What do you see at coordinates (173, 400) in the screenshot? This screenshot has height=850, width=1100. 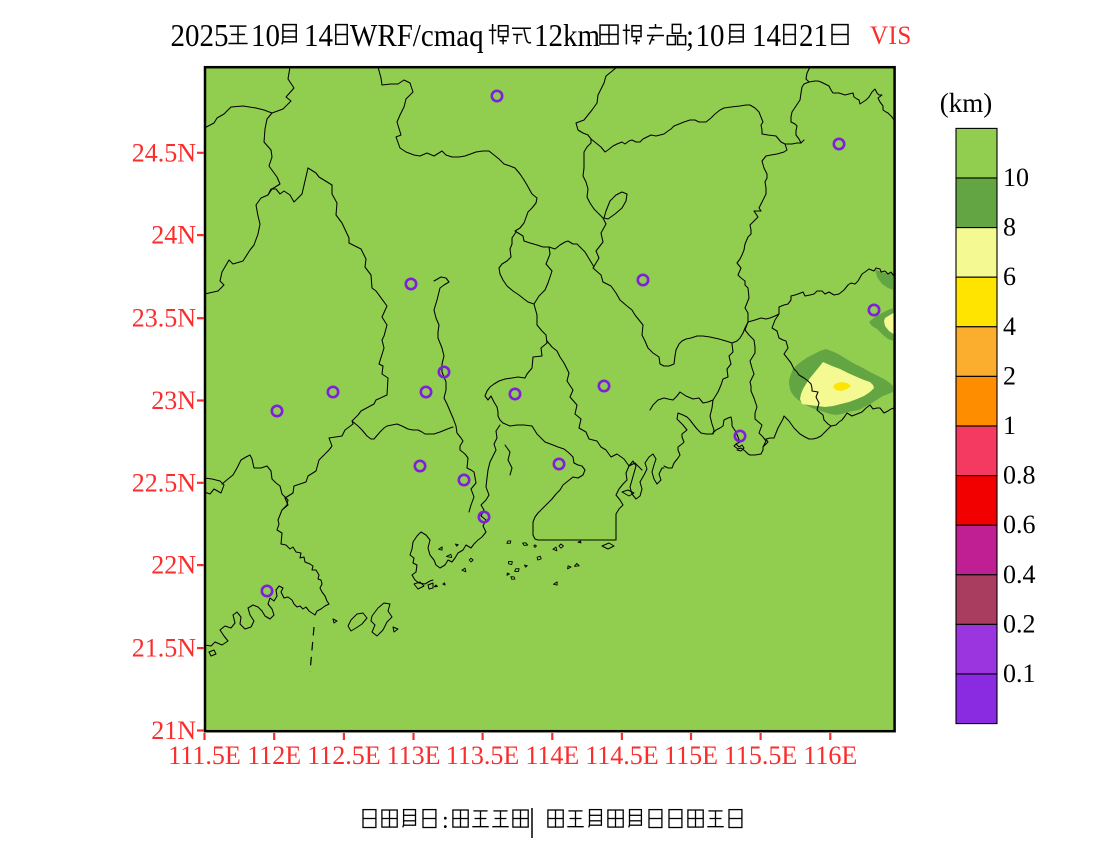 I see `svg-text: 23N` at bounding box center [173, 400].